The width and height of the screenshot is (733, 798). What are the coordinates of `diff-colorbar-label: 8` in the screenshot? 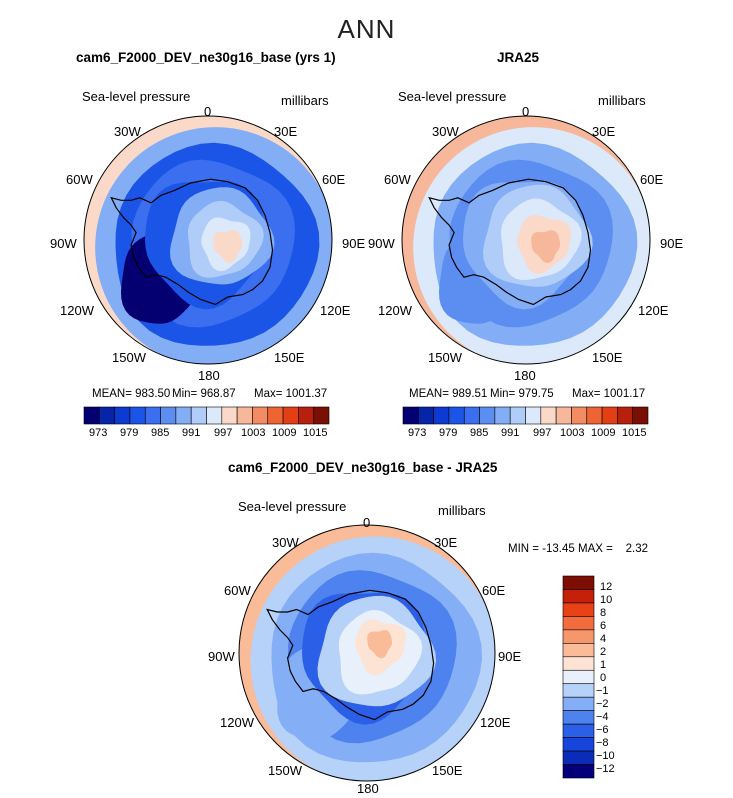 It's located at (603, 613).